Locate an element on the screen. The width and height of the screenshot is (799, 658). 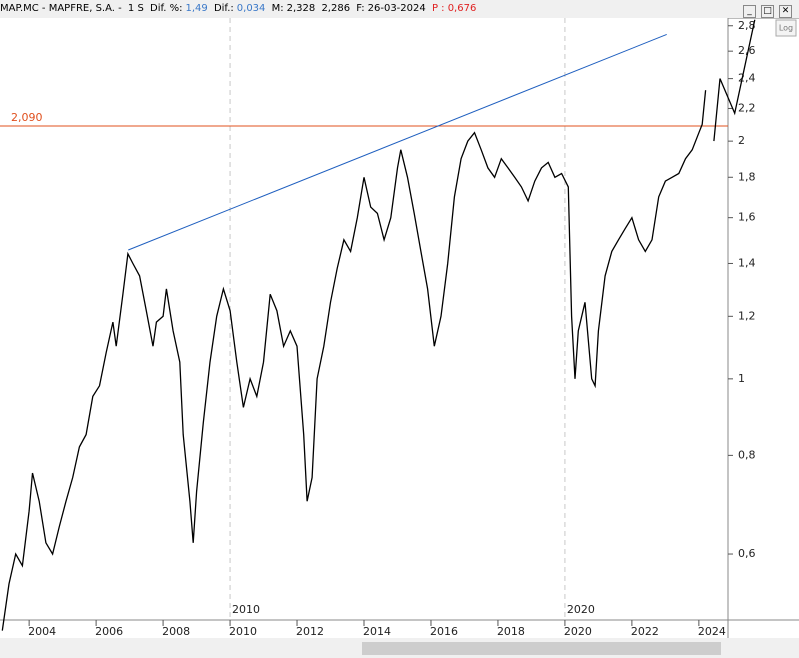
decade-label: 2020 is located at coordinates (581, 609).